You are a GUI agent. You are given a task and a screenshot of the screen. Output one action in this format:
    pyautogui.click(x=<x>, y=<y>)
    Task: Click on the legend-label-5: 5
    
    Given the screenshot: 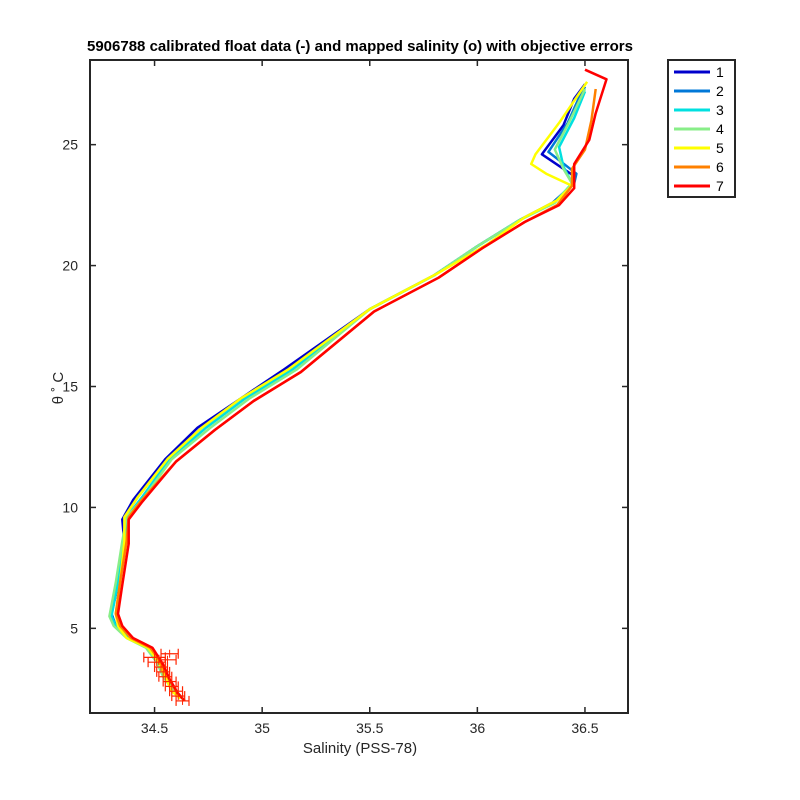 What is the action you would take?
    pyautogui.click(x=720, y=148)
    